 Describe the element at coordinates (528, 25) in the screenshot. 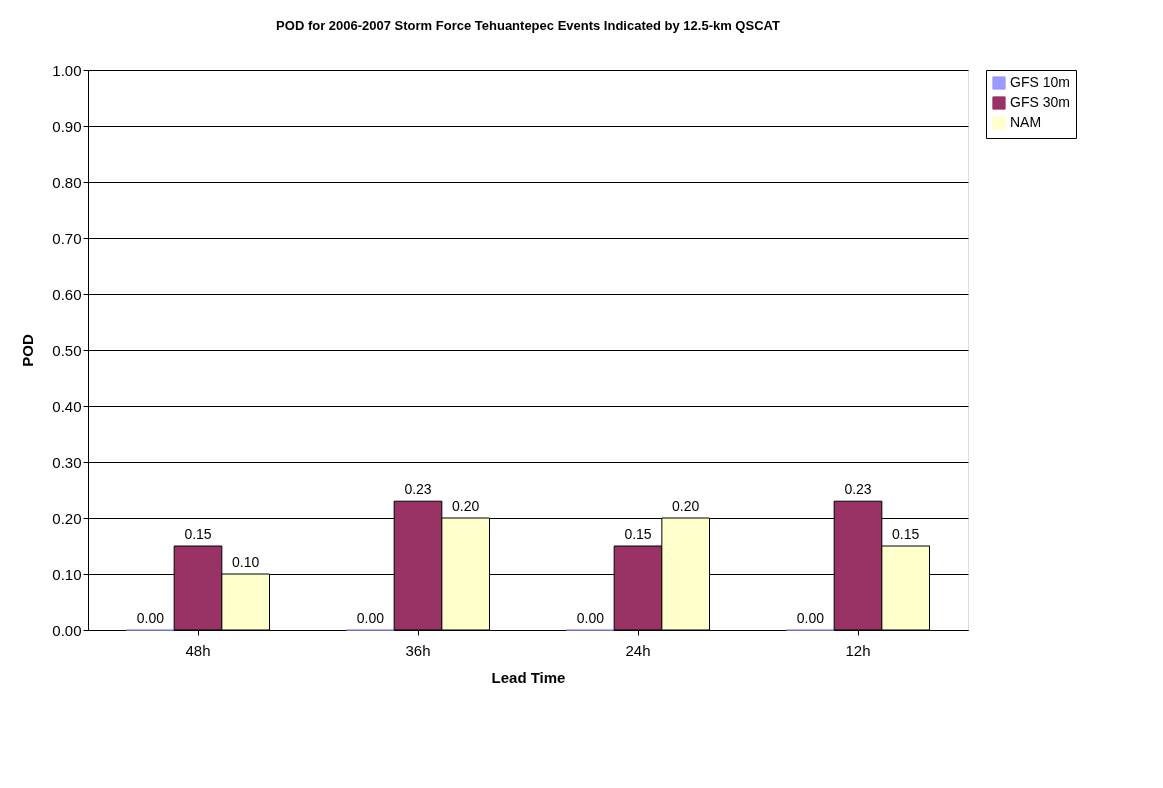

I see `chart-title: POD for 2006-2007 Storm Force Tehuantepec Events Indicated by 12.5-km QSCAT` at that location.